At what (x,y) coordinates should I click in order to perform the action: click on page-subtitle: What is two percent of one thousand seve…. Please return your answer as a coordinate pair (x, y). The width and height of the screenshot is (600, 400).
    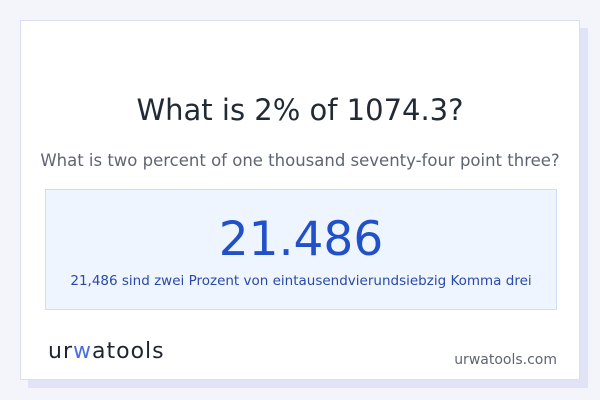
    Looking at the image, I should click on (300, 160).